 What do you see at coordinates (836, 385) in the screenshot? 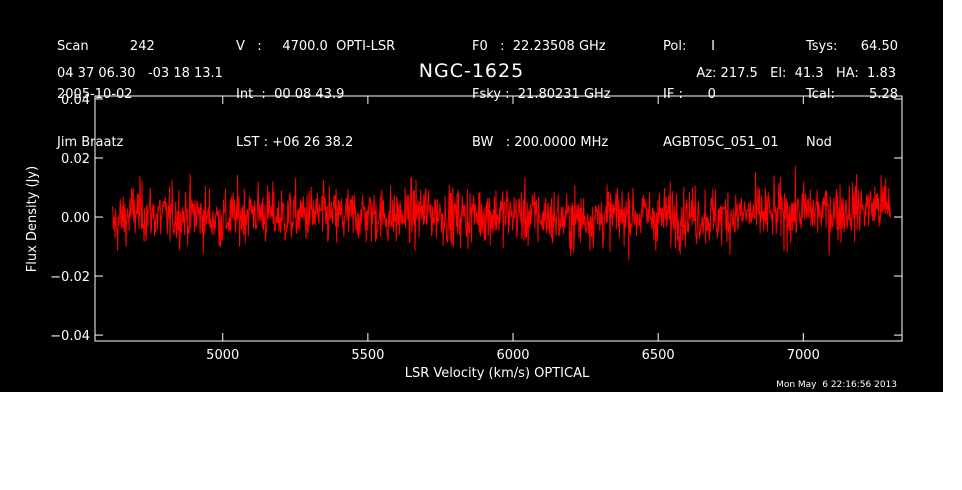
I see `plot-timestamp: Mon May 6 22:16:56 2013` at bounding box center [836, 385].